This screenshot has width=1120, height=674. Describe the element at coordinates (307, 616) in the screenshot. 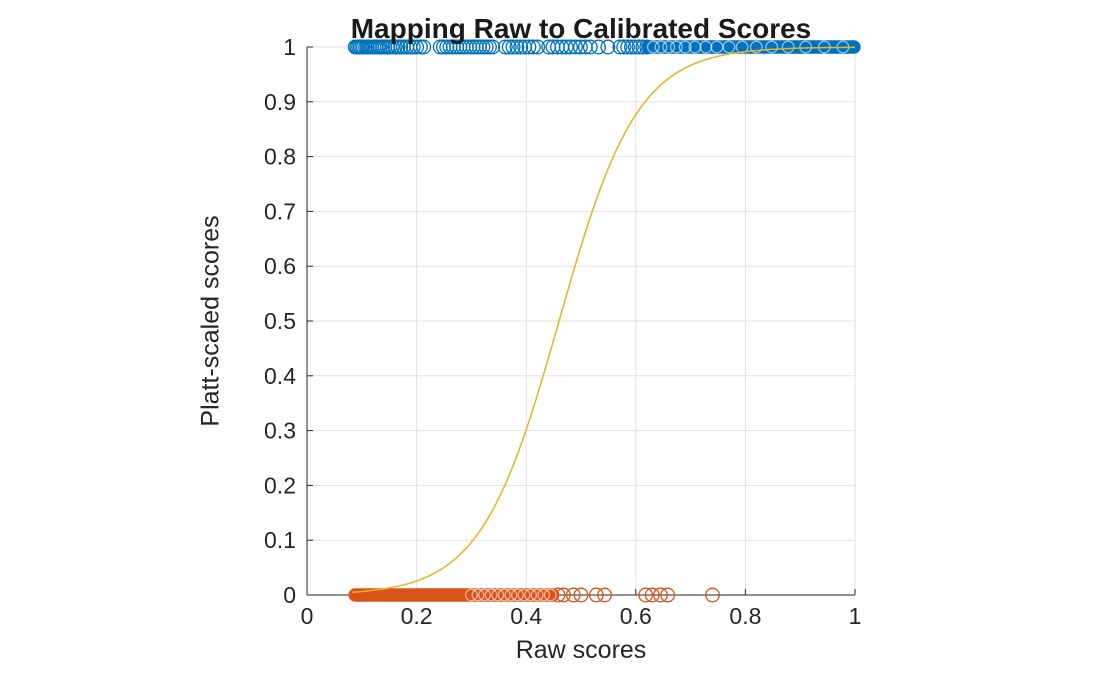

I see `x-tick-label: 0` at that location.